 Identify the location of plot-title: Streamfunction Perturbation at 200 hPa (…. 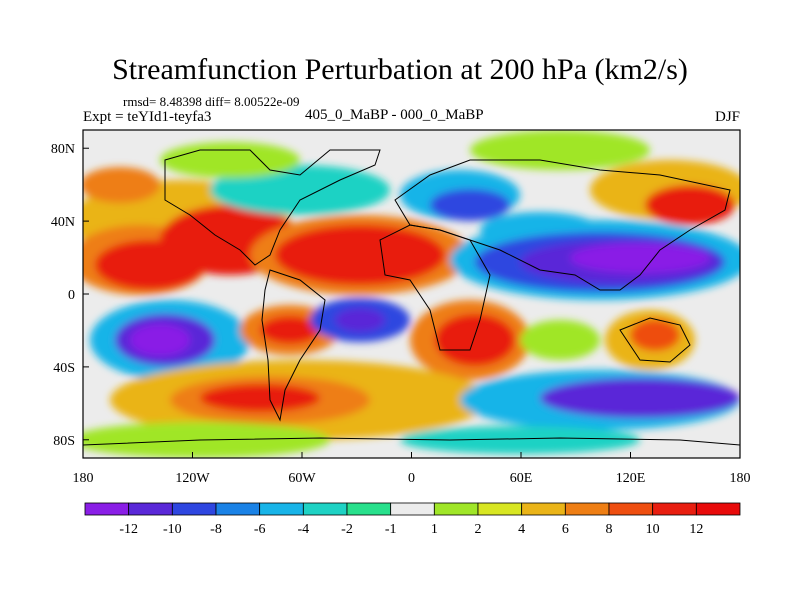
(400, 69).